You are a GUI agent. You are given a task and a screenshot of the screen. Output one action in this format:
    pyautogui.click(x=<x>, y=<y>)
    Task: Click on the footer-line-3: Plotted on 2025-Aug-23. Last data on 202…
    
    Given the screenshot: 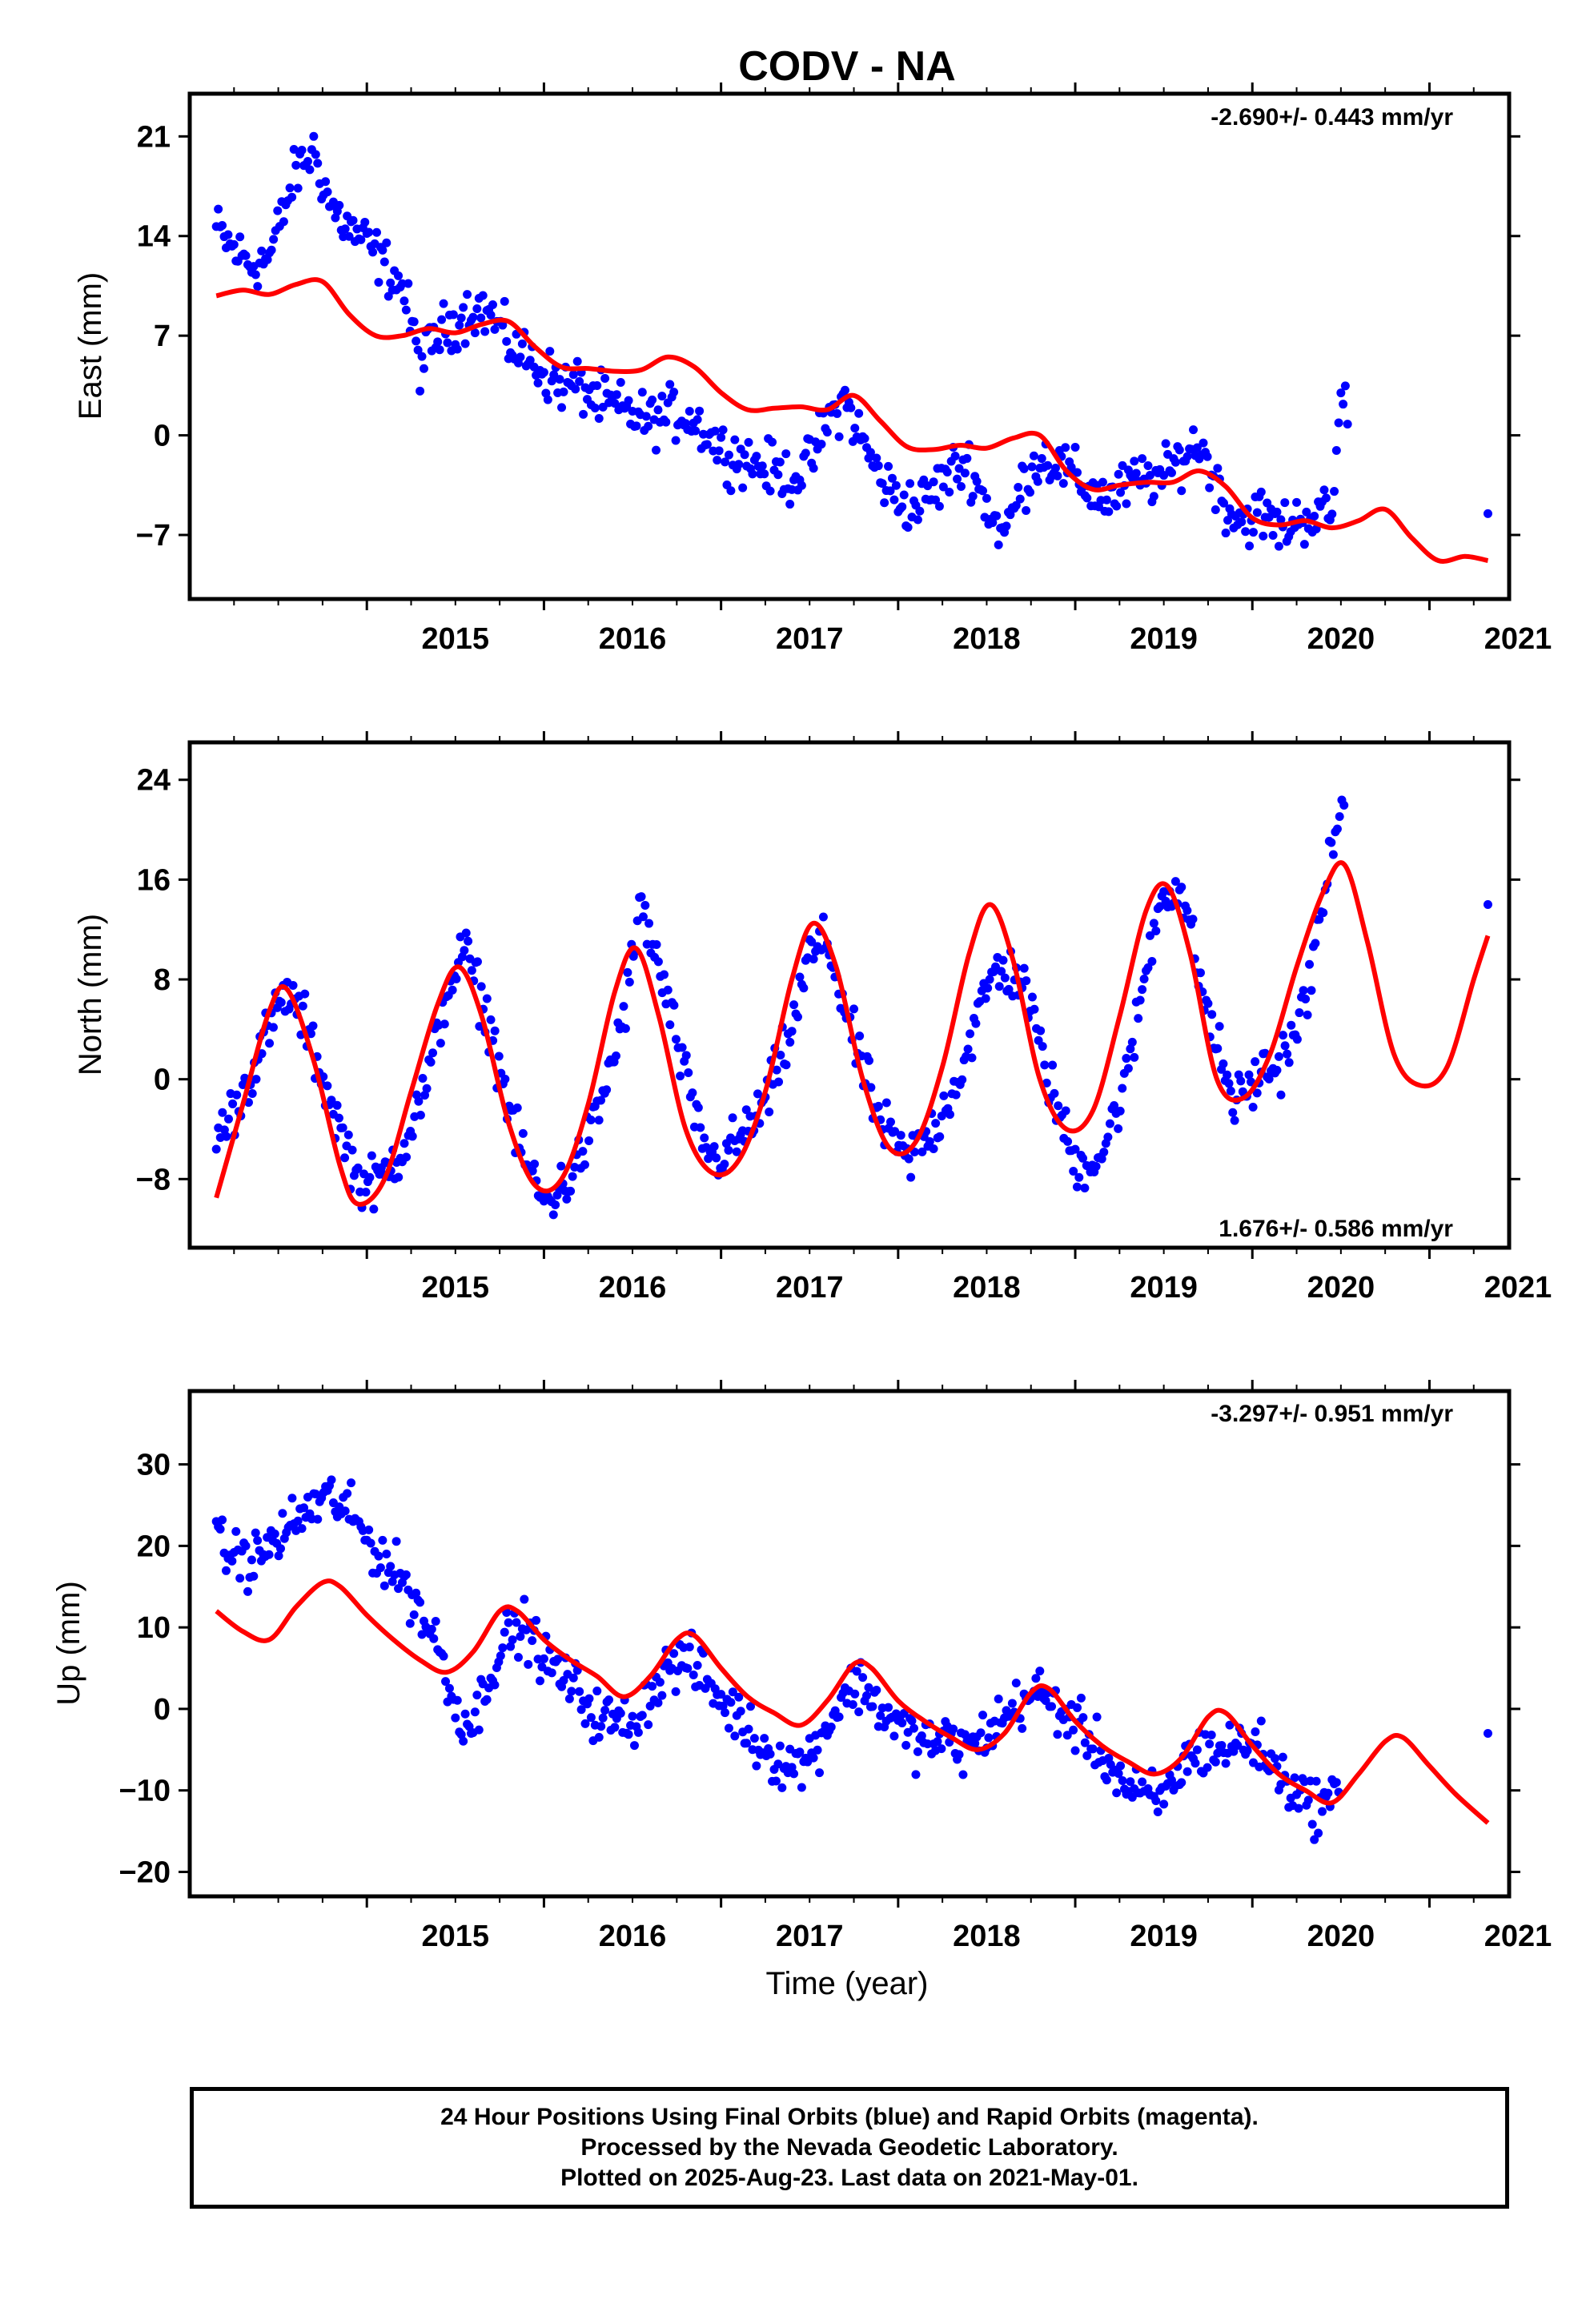 What is the action you would take?
    pyautogui.click(x=849, y=2178)
    